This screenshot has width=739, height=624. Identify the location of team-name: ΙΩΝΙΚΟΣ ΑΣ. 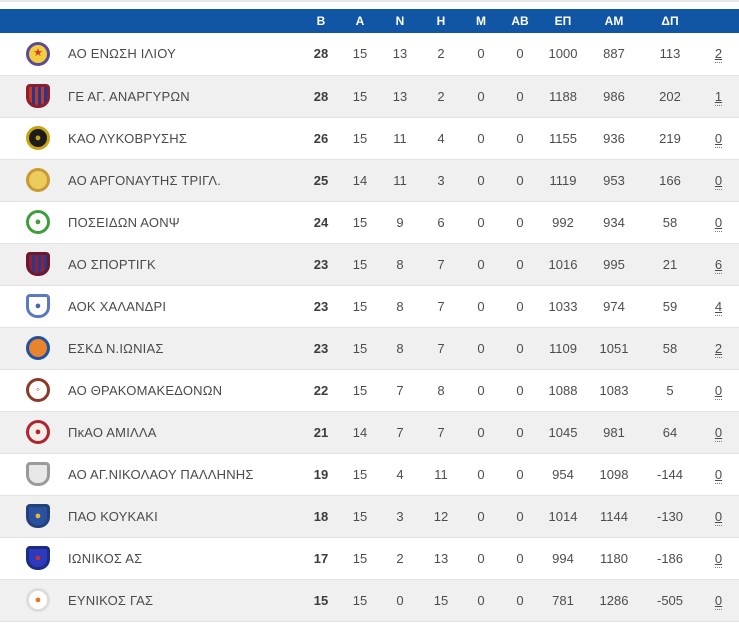
(105, 558).